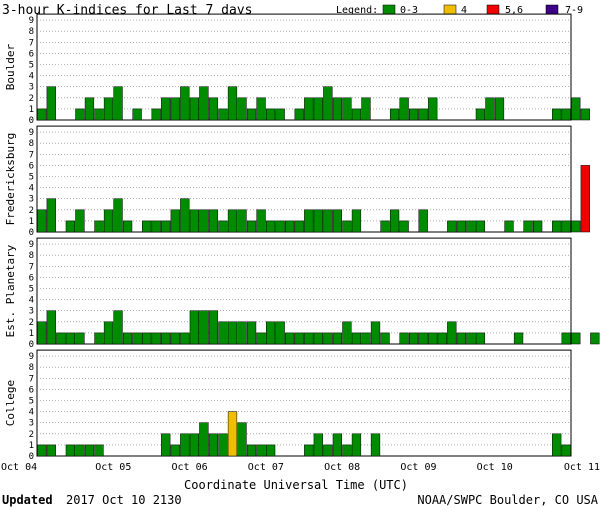  What do you see at coordinates (10, 403) in the screenshot?
I see `panel-label-college: College` at bounding box center [10, 403].